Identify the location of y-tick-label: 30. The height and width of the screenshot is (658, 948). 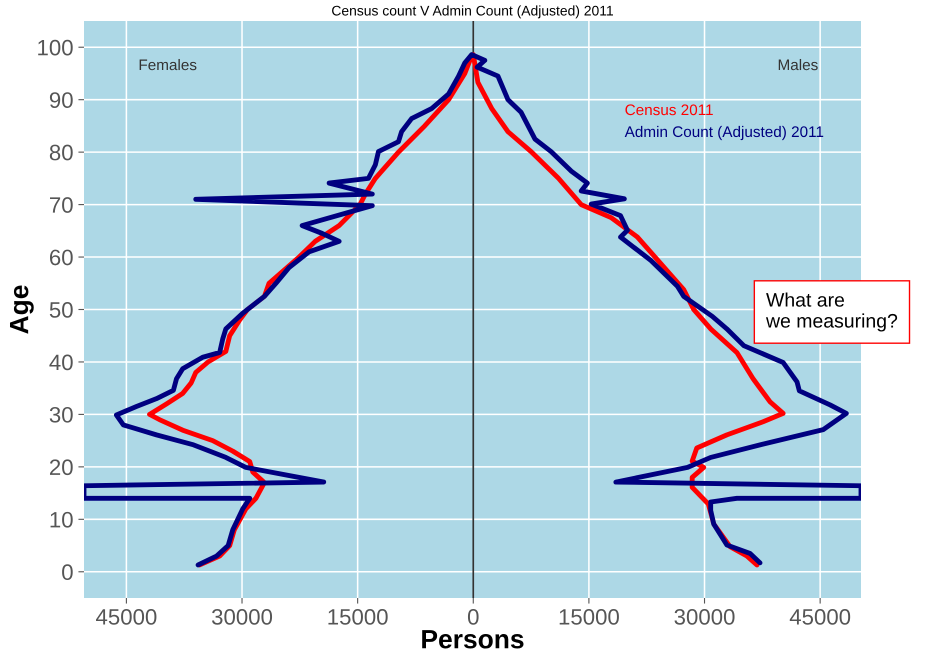
(61, 414).